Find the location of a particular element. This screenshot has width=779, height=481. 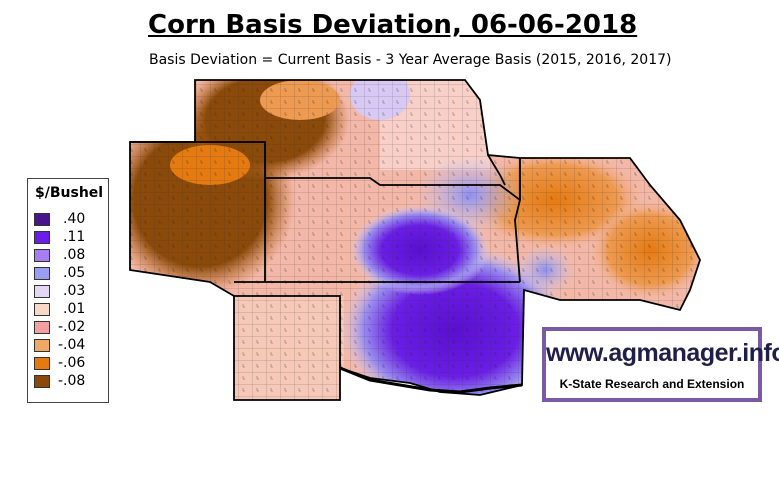

legend-item: -.02 is located at coordinates (66, 327).